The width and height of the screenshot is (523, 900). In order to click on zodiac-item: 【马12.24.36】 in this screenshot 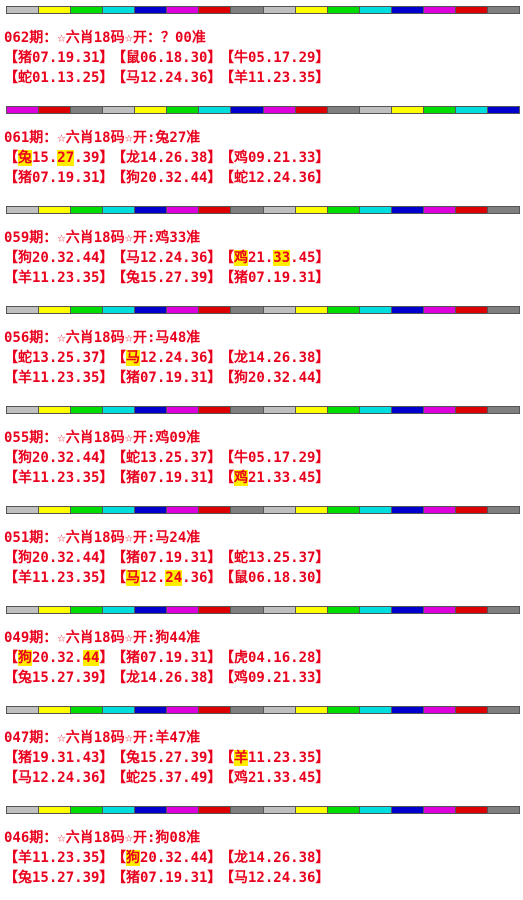, I will do `click(58, 778)`.